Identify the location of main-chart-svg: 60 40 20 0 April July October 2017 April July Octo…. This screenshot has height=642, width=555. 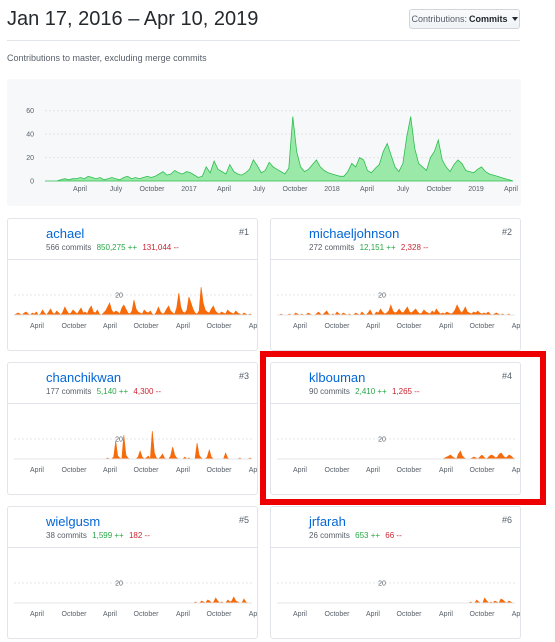
(272, 150).